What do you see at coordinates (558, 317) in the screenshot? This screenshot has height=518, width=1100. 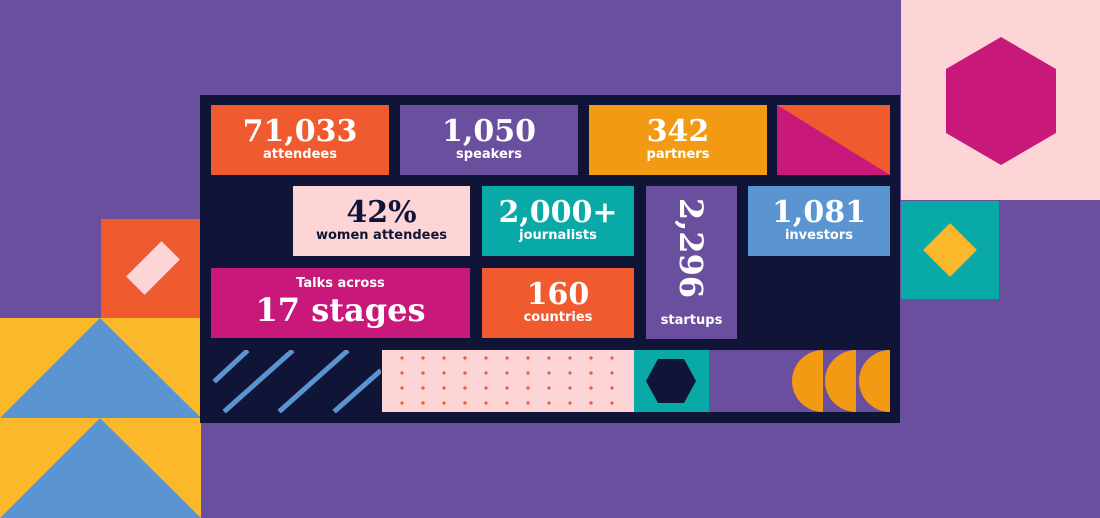 I see `countries-label: countries` at bounding box center [558, 317].